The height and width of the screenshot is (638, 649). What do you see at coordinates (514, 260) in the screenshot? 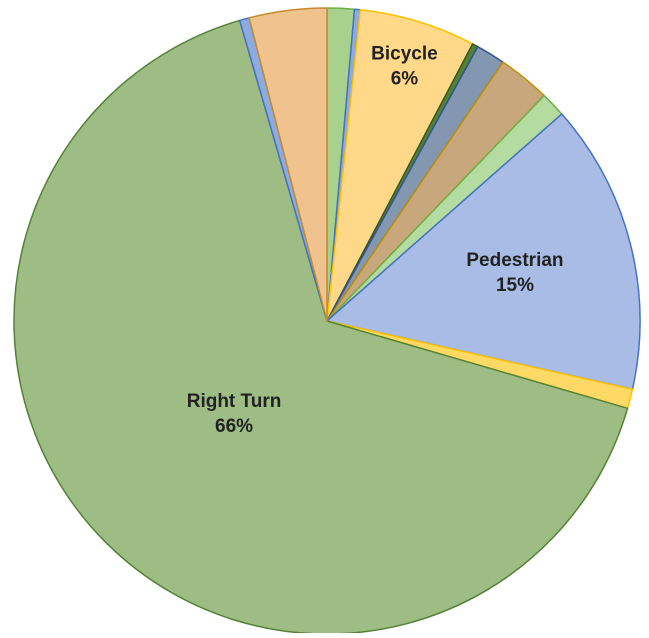
I see `slice-label: Pedestrian` at bounding box center [514, 260].